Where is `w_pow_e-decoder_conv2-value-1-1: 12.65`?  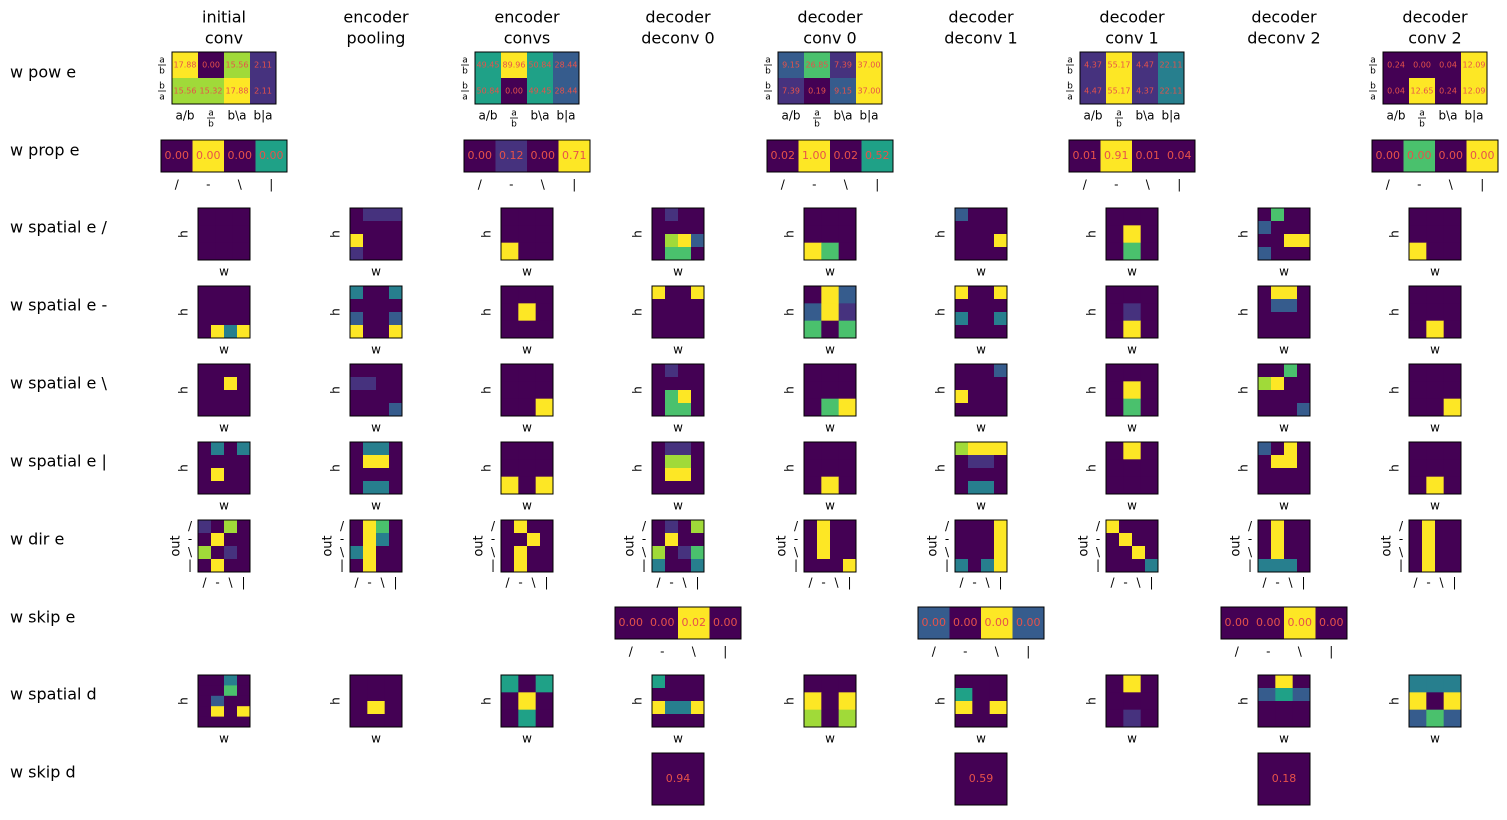
w_pow_e-decoder_conv2-value-1-1: 12.65 is located at coordinates (1422, 91).